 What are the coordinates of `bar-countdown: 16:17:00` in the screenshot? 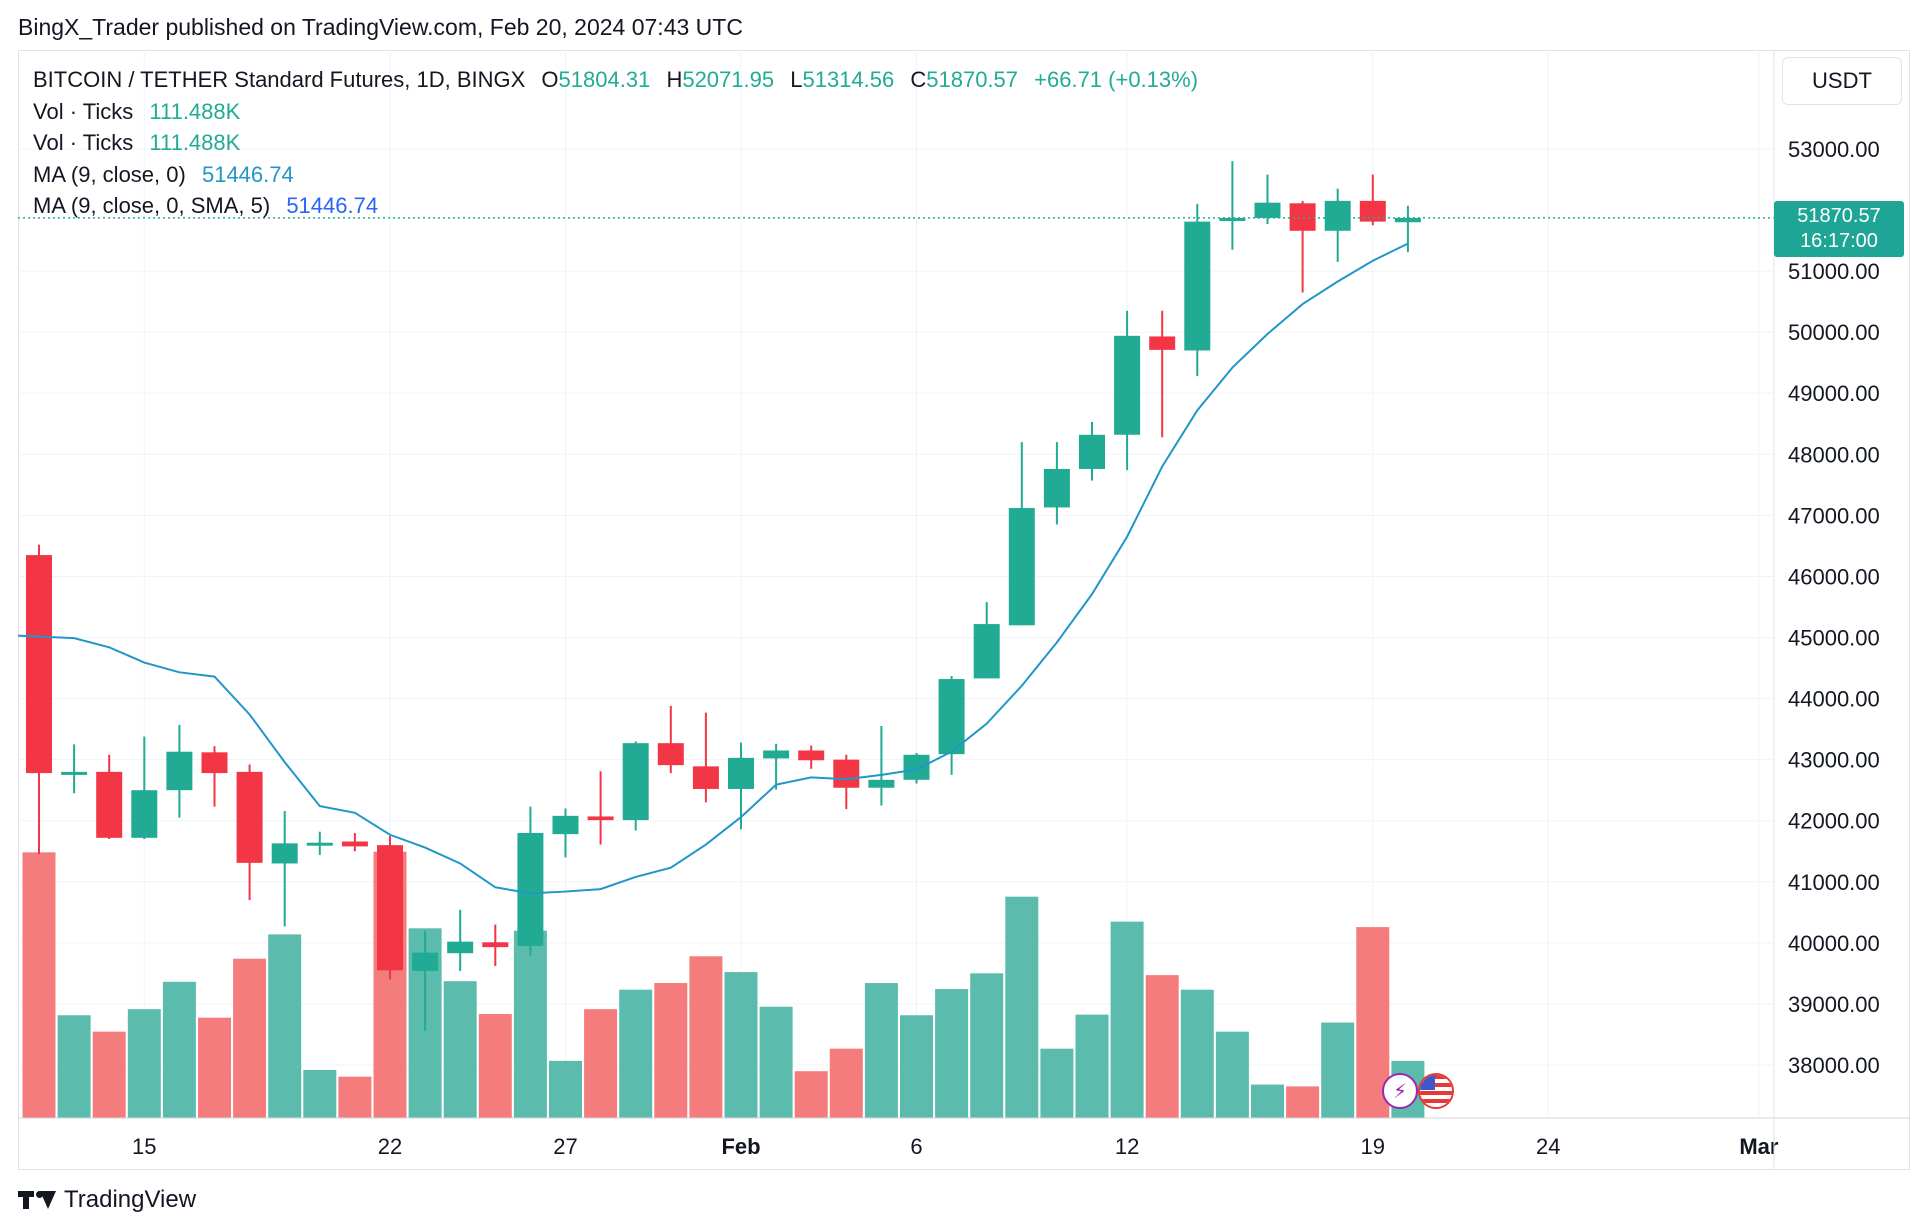 It's located at (1839, 241).